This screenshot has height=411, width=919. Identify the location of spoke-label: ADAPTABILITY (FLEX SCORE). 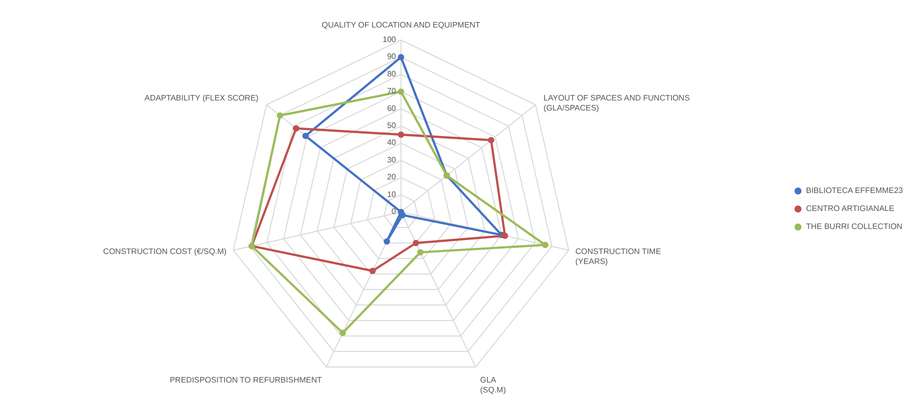
(201, 97).